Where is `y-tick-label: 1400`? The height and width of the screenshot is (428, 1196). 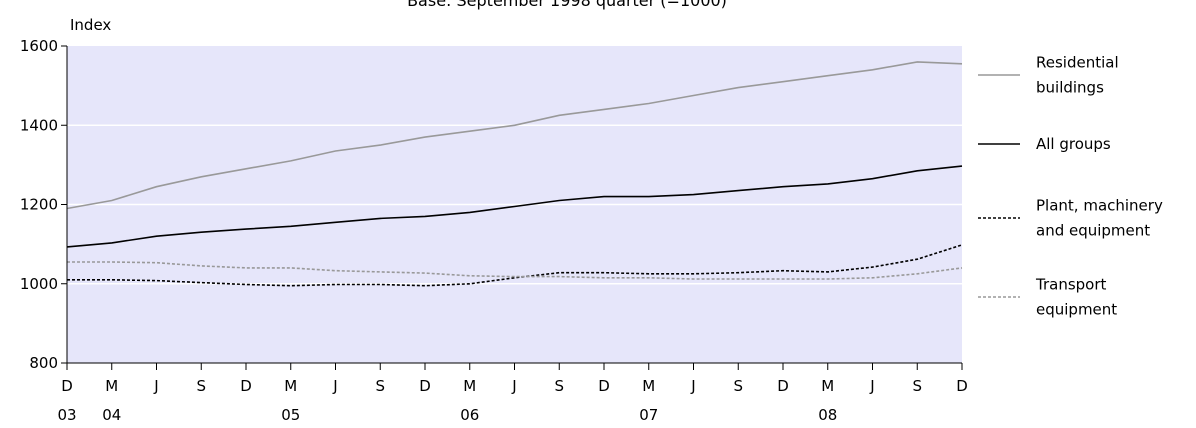 y-tick-label: 1400 is located at coordinates (39, 125).